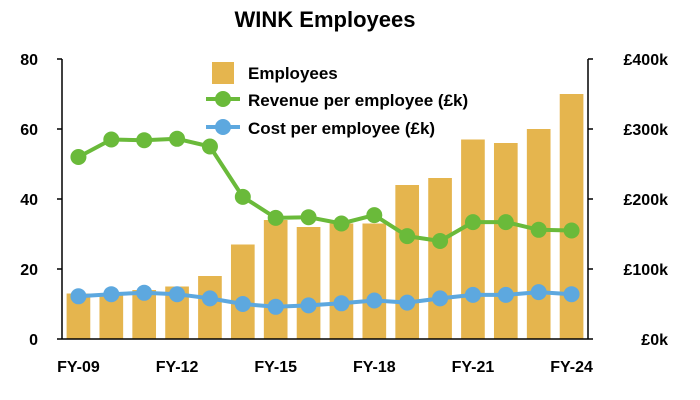 The width and height of the screenshot is (700, 400). What do you see at coordinates (177, 367) in the screenshot?
I see `x-tick-label: FY-12` at bounding box center [177, 367].